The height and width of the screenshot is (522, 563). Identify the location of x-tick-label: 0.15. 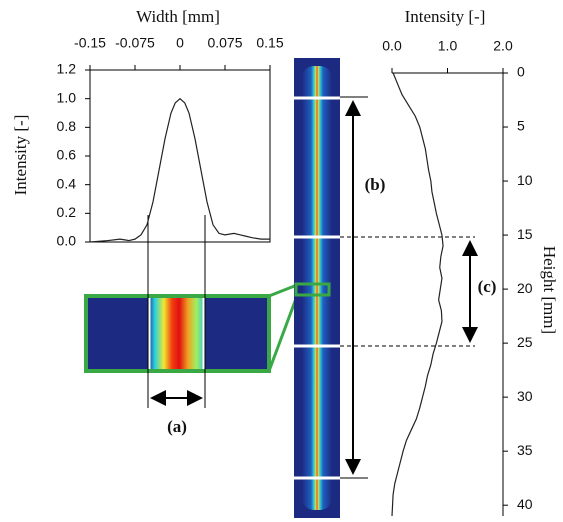
(269, 43).